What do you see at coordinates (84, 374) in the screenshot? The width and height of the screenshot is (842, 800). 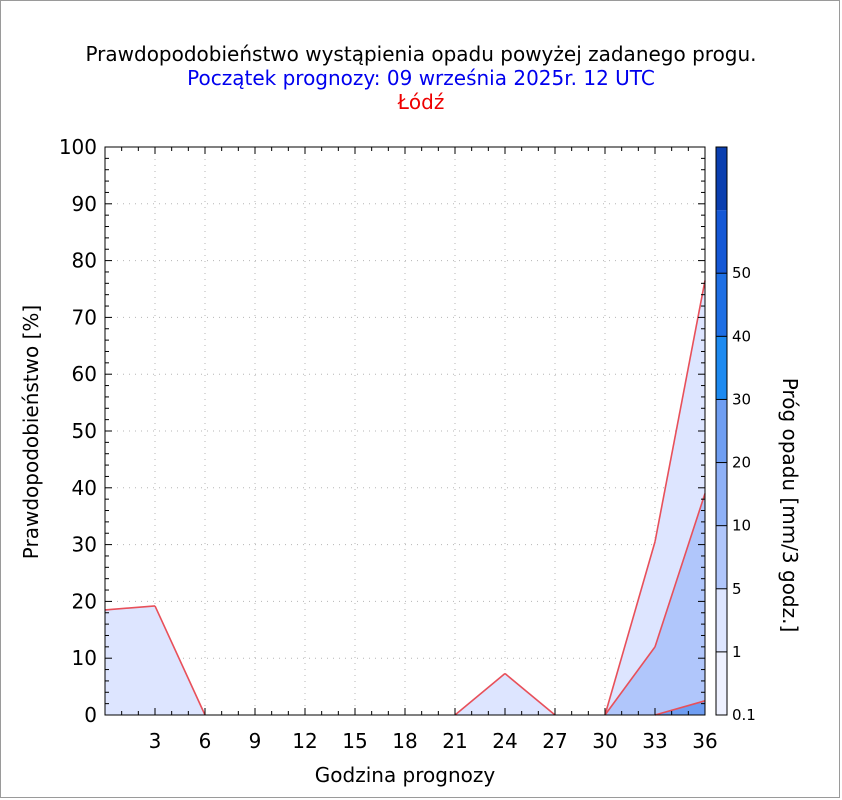 I see `y-tick-label: 60` at bounding box center [84, 374].